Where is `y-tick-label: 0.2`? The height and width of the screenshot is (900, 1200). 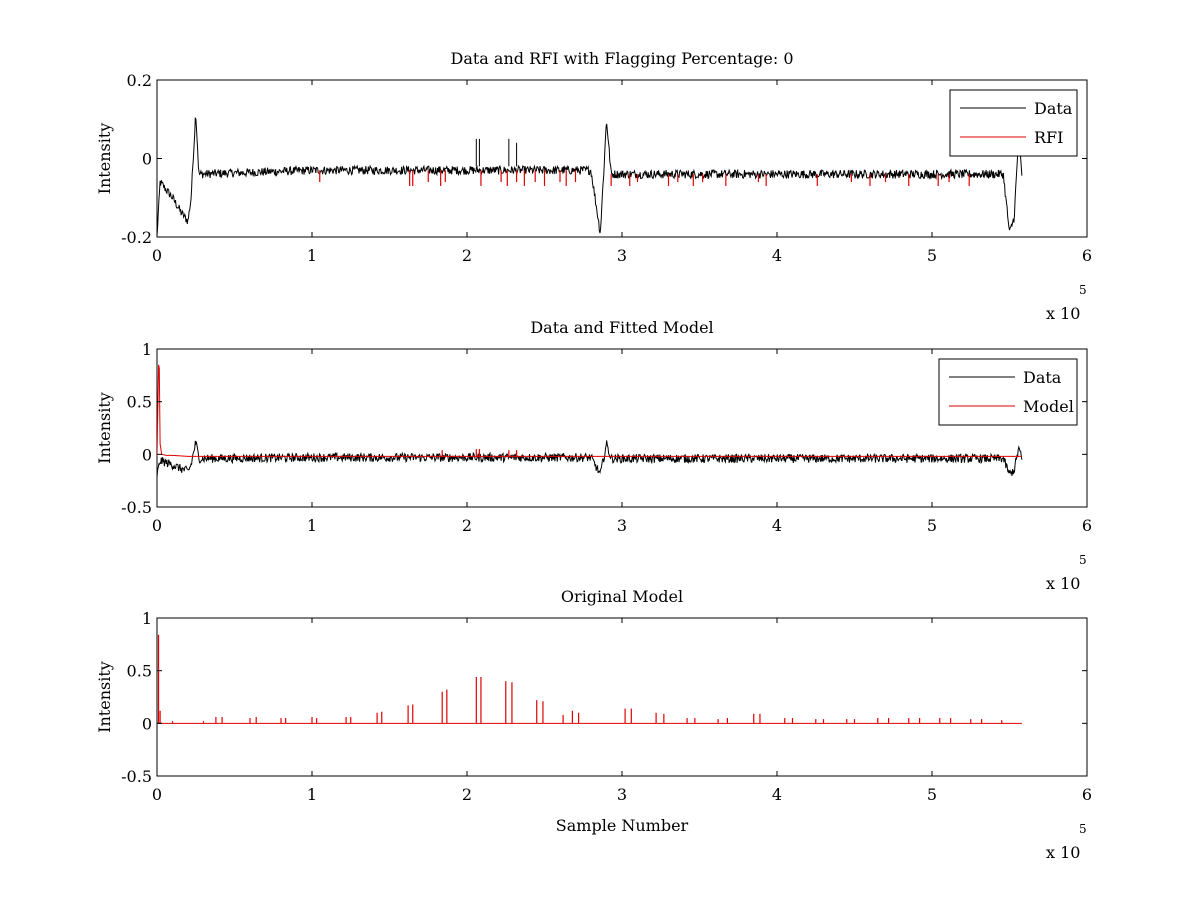 y-tick-label: 0.2 is located at coordinates (139, 80).